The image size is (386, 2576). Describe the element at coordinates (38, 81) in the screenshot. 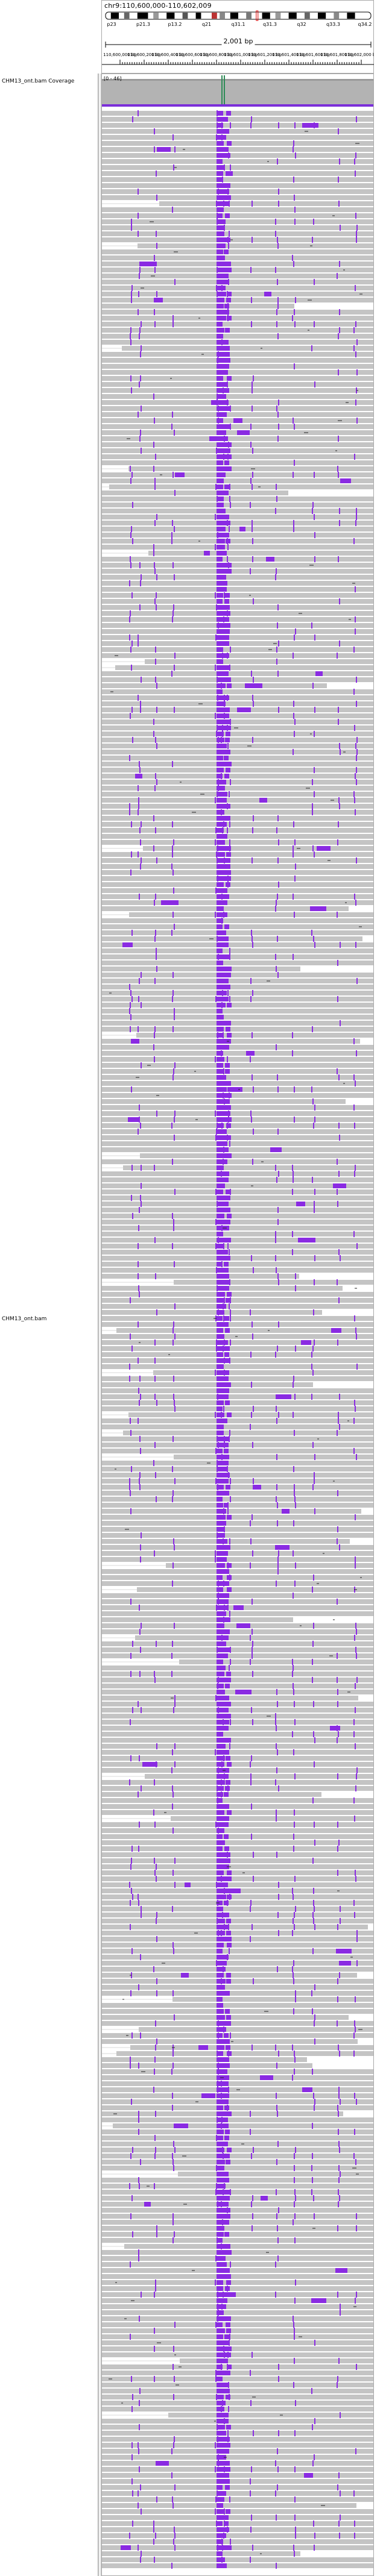

I see `coverage-track-name: CHM13_ont.bam Coverage` at that location.